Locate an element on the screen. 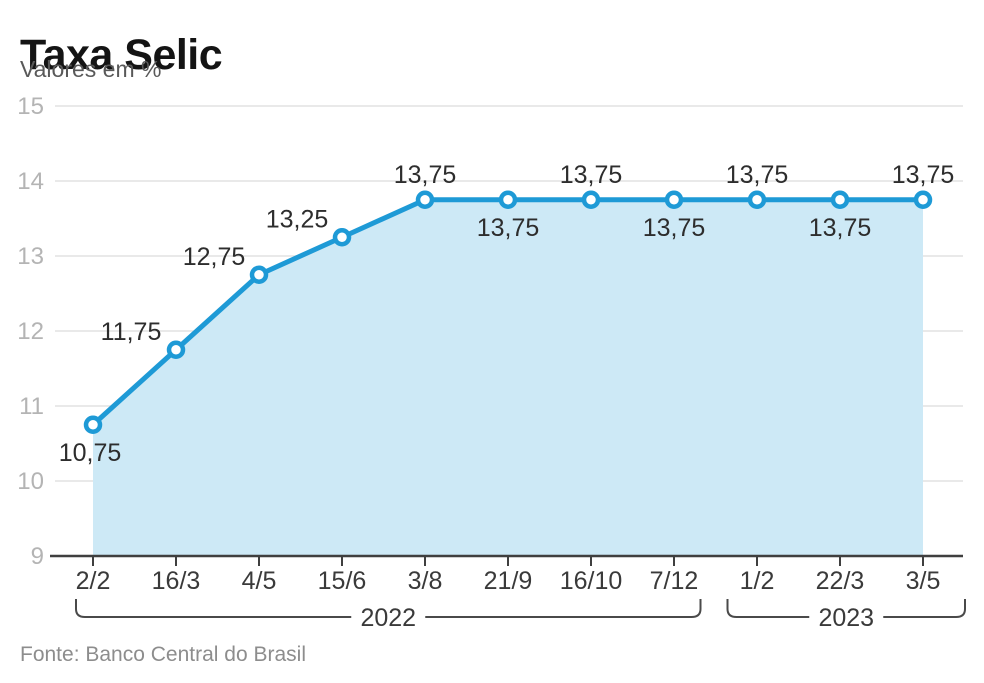 This screenshot has width=984, height=683. data-label: 10,75 is located at coordinates (90, 453).